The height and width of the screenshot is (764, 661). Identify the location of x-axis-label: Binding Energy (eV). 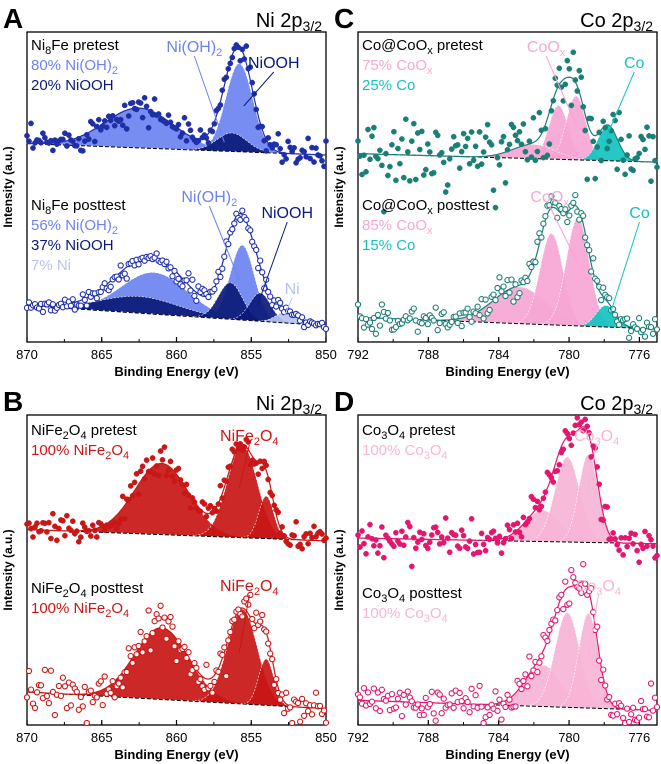
(176, 371).